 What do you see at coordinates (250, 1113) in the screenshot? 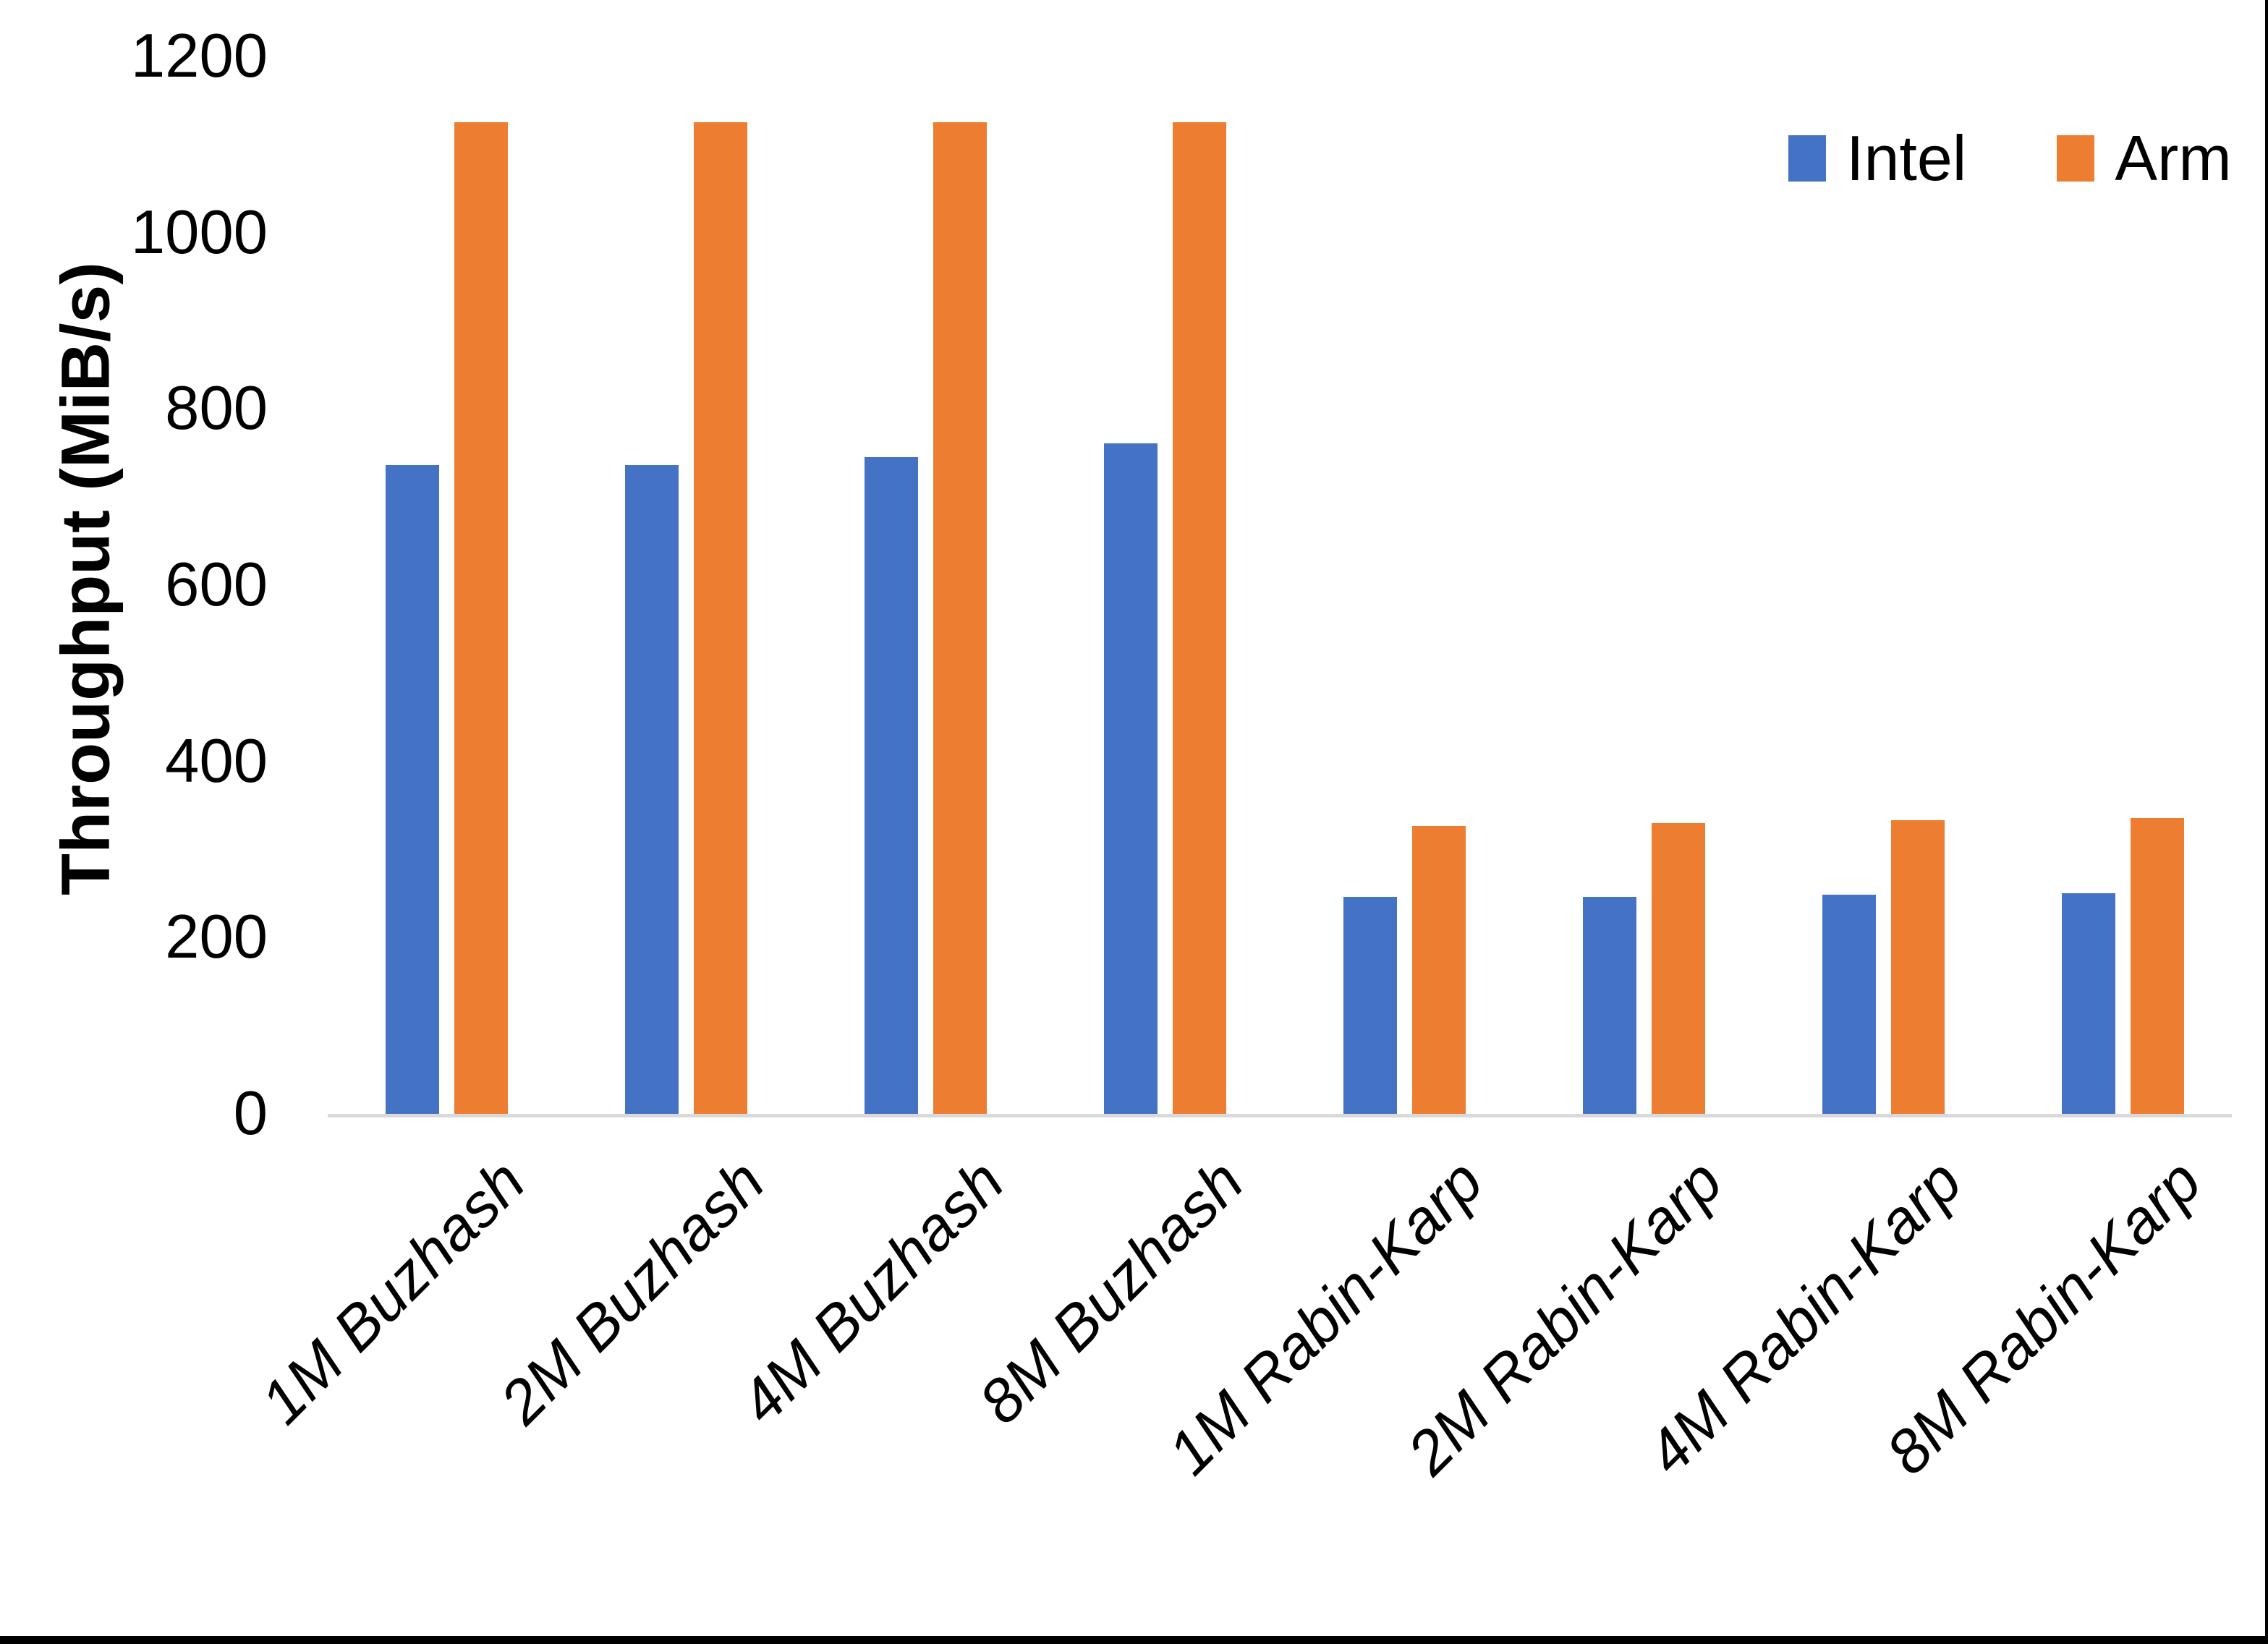
I see `y-tick-label-0: 0` at bounding box center [250, 1113].